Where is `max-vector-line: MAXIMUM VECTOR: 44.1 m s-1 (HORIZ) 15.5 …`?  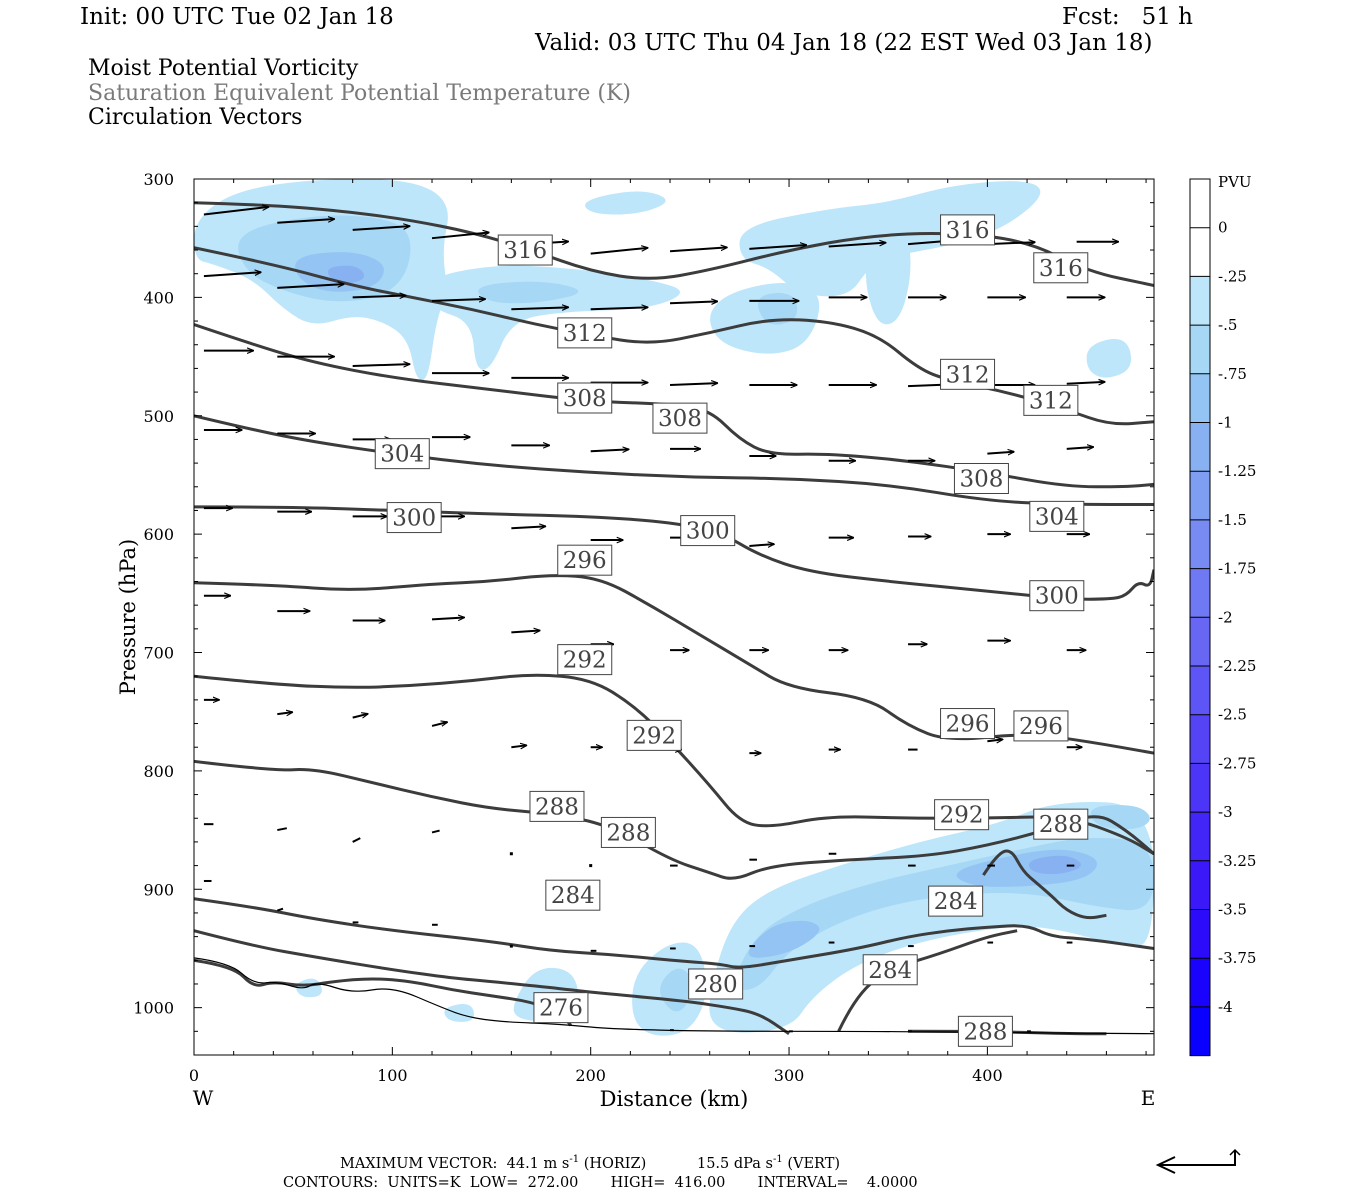 max-vector-line: MAXIMUM VECTOR: 44.1 m s-1 (HORIZ) 15.5 … is located at coordinates (590, 1163).